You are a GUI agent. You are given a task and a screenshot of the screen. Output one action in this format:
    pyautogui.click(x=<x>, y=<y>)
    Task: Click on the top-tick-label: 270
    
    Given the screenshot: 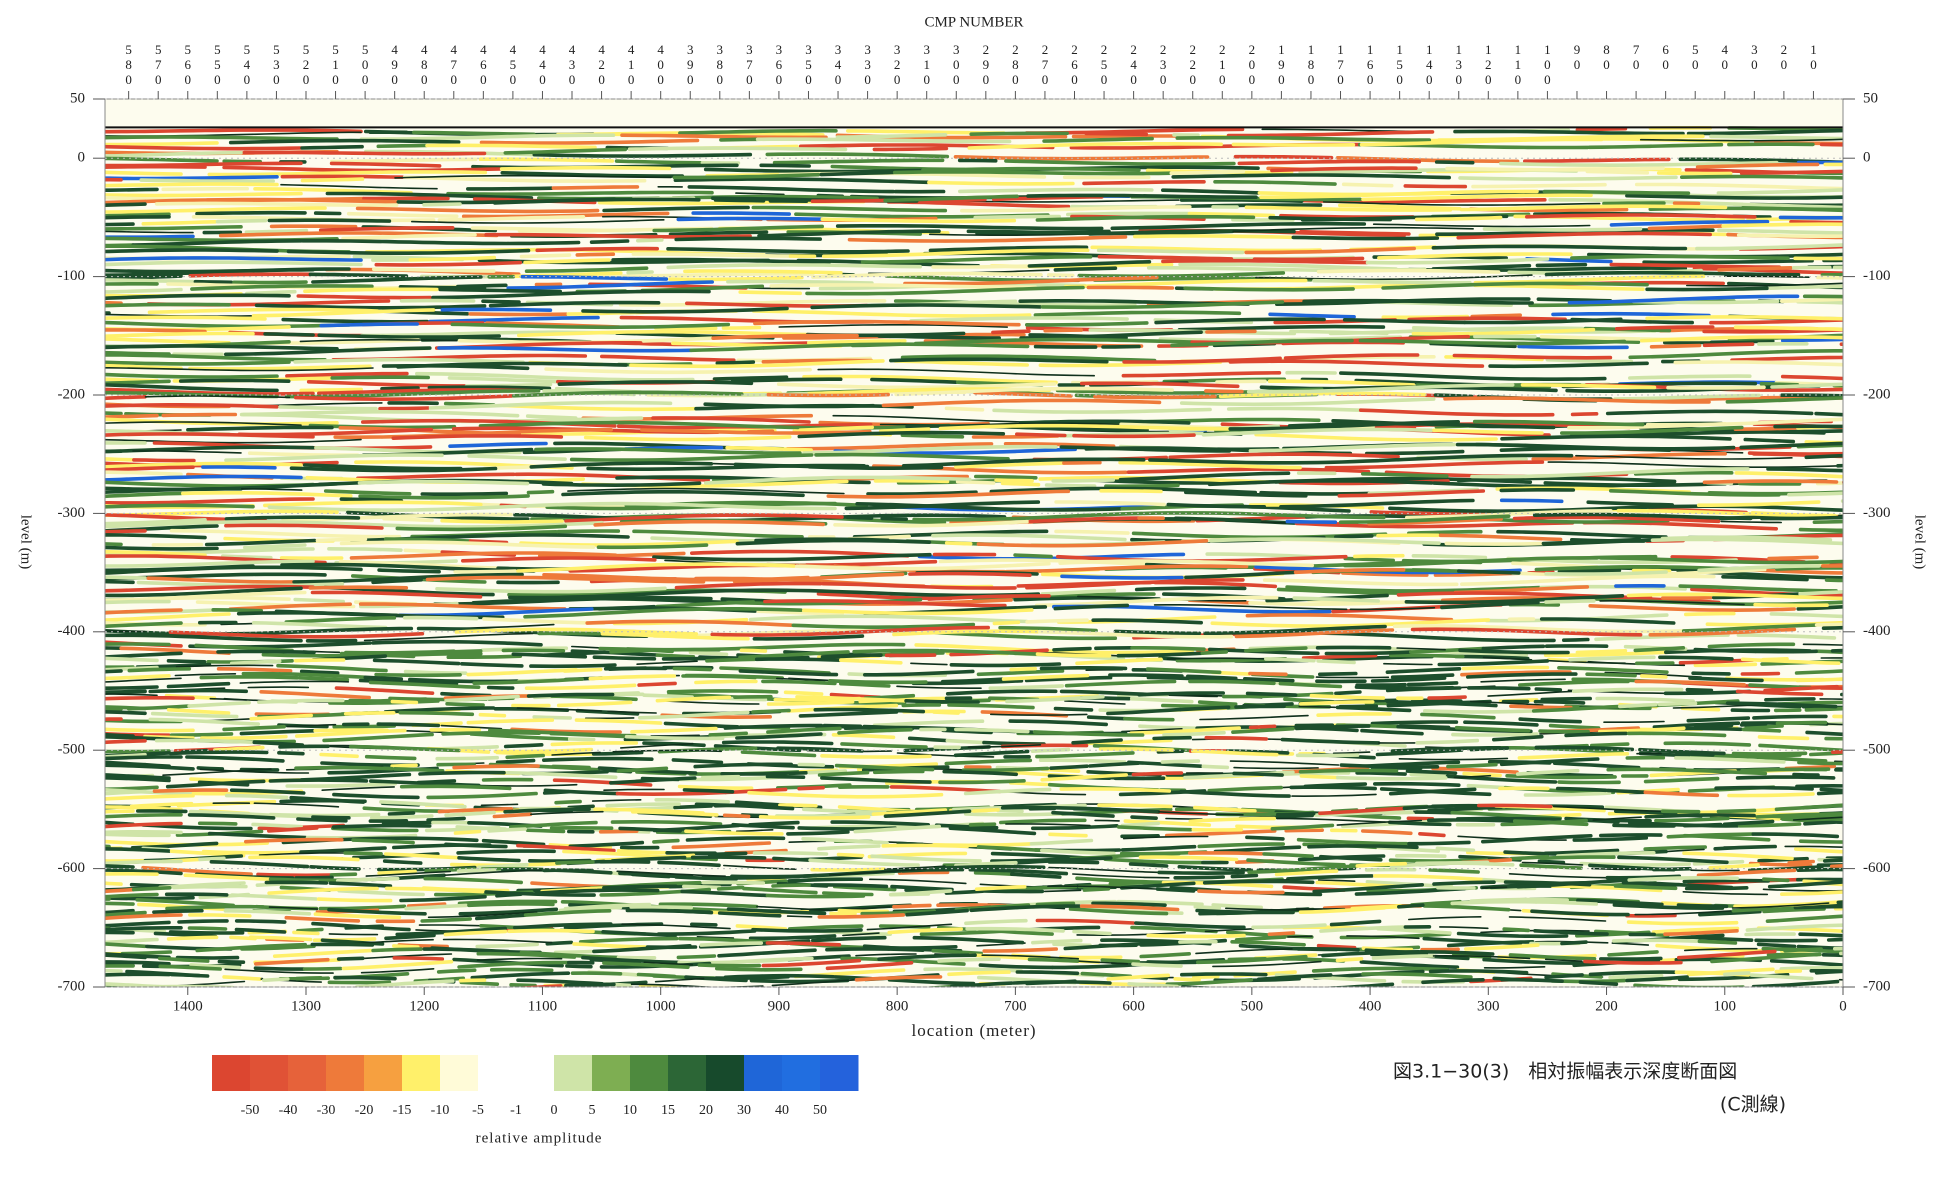 What is the action you would take?
    pyautogui.click(x=1044, y=64)
    